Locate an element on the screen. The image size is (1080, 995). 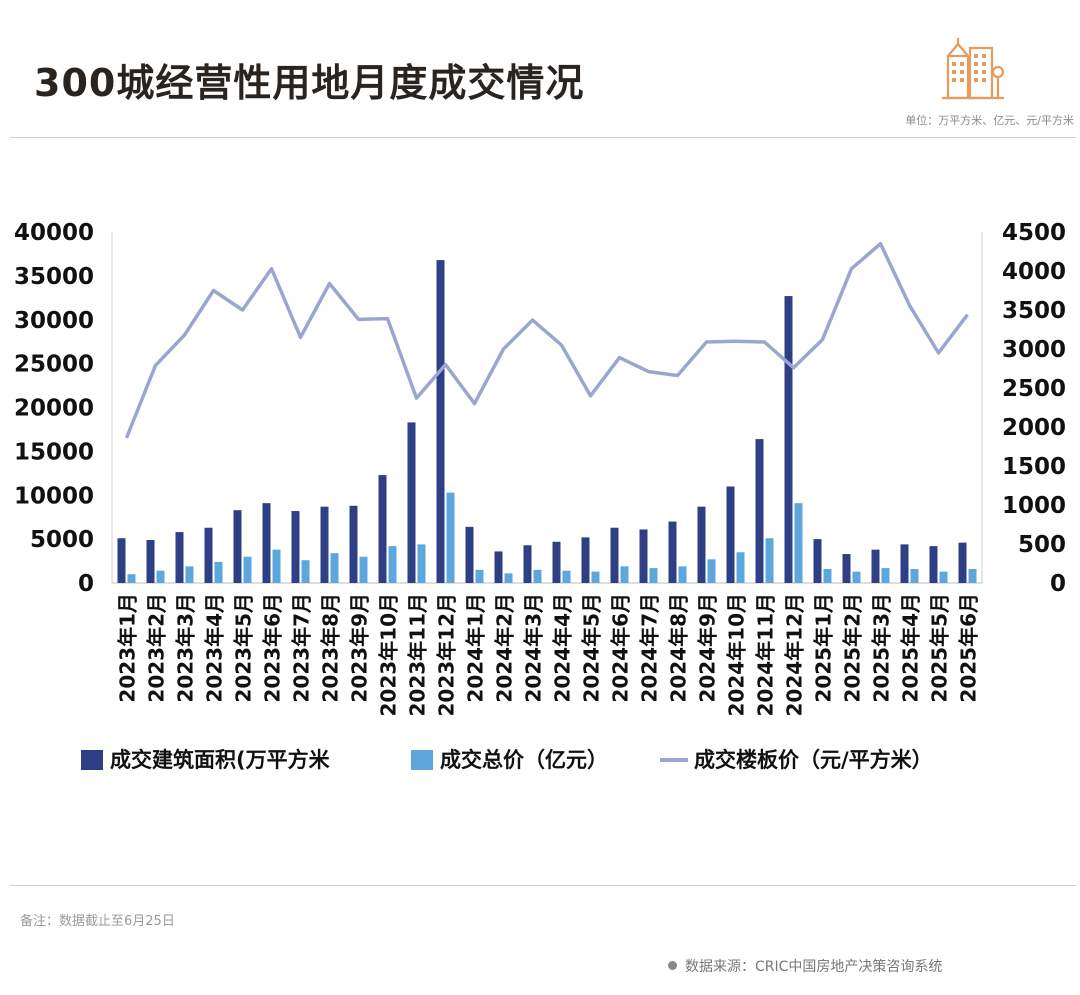
x-tick-label: 2023年3月 is located at coordinates (186, 648).